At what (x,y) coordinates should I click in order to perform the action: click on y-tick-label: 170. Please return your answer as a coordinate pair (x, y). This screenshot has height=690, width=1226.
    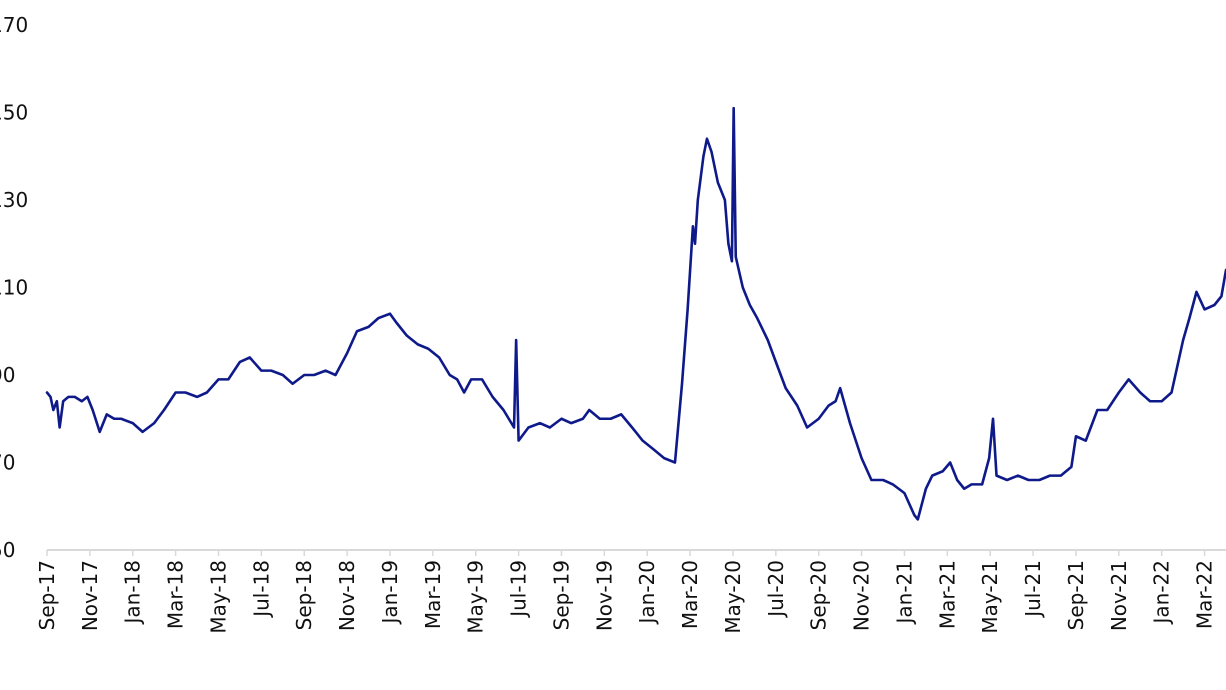
    Looking at the image, I should click on (14, 25).